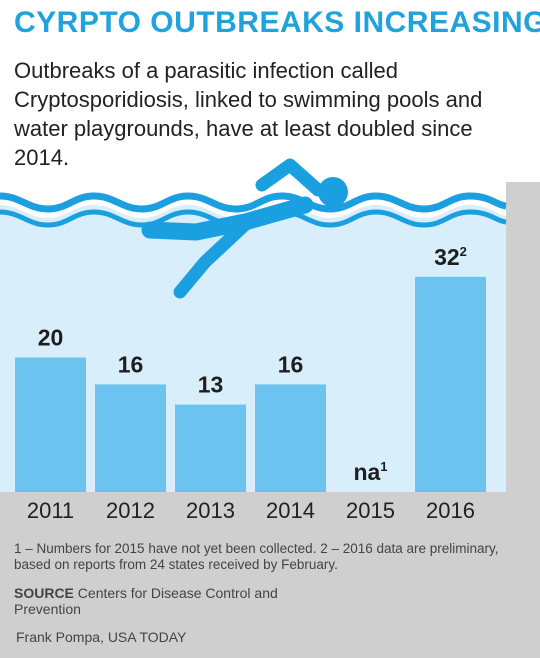 This screenshot has width=540, height=658. What do you see at coordinates (210, 510) in the screenshot?
I see `tick-label-2013: 2013` at bounding box center [210, 510].